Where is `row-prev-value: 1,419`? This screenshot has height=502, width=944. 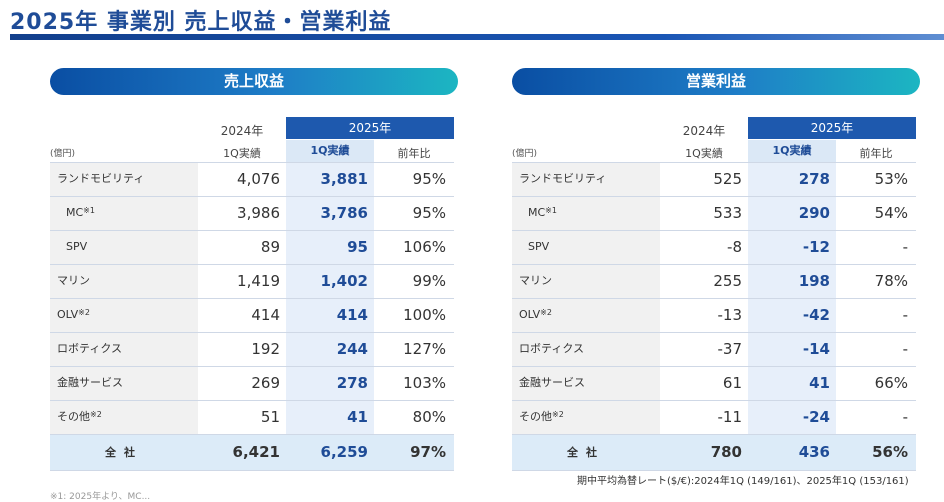
row-prev-value: 1,419 is located at coordinates (258, 281).